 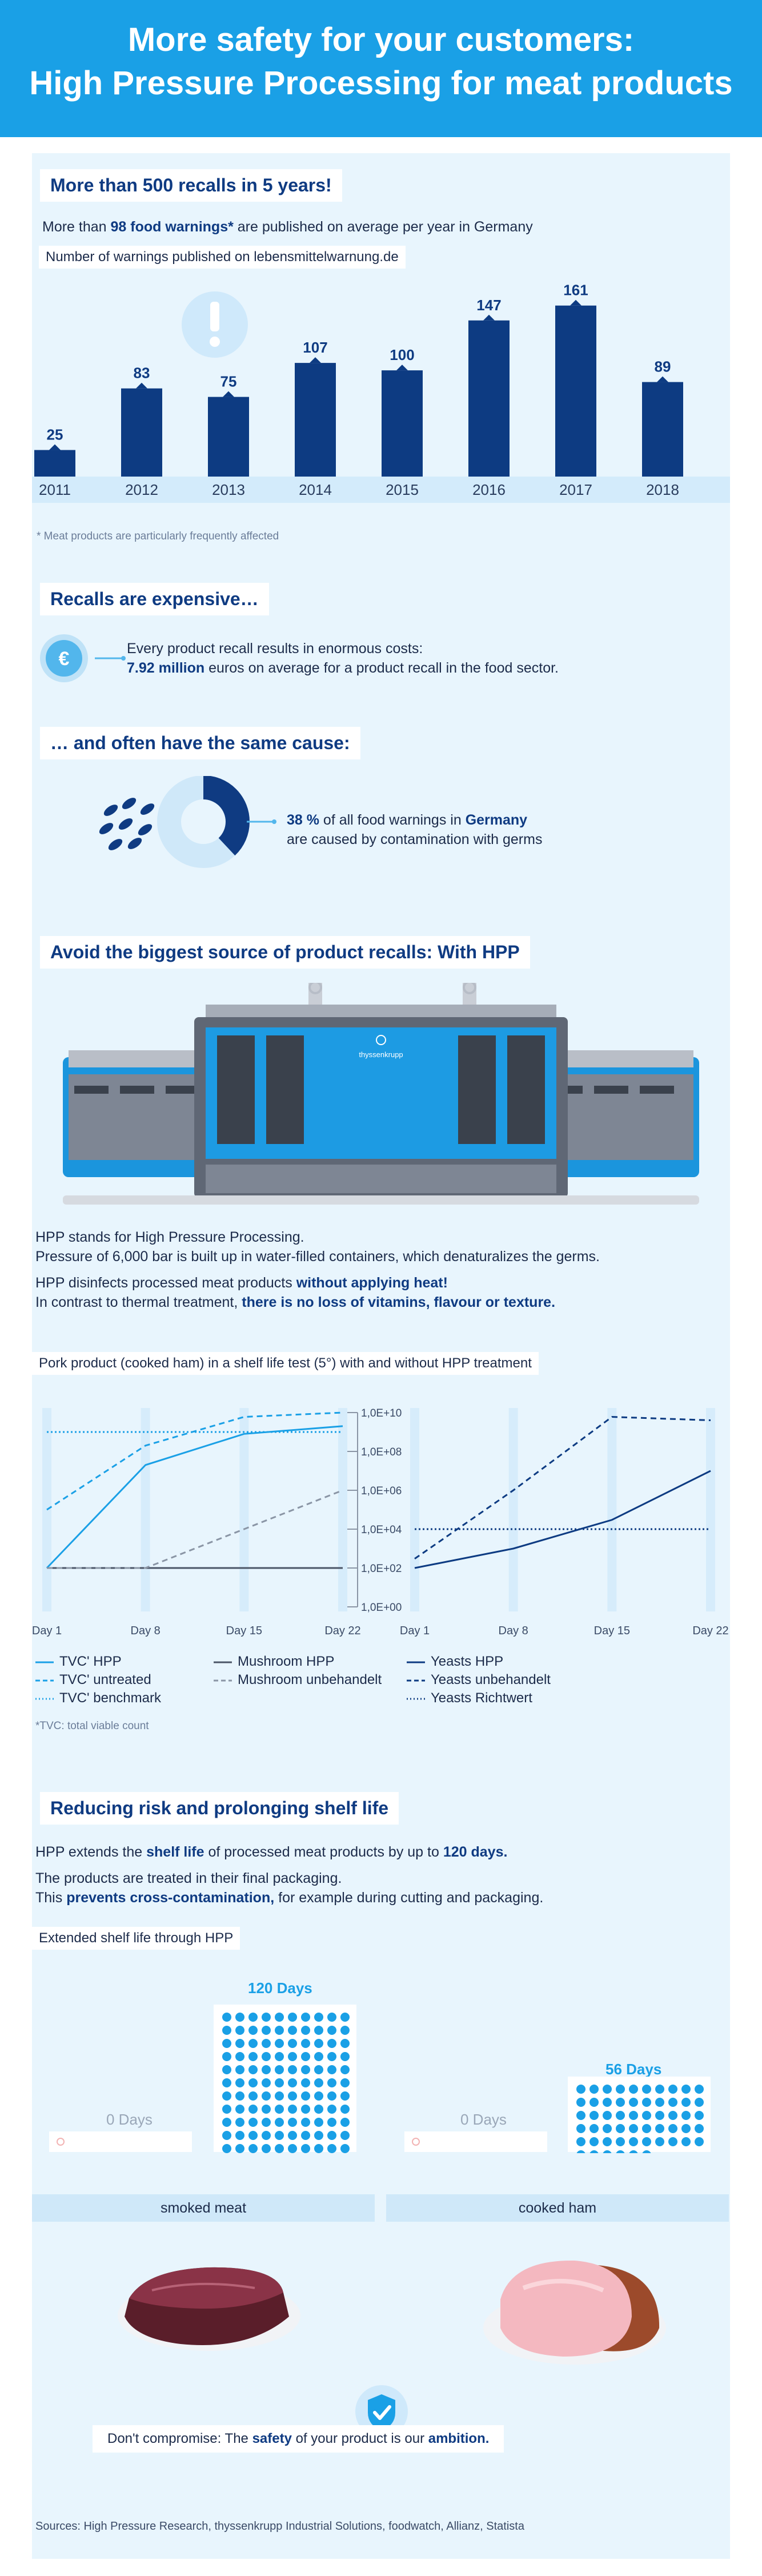 I want to click on bar-value-label: 25, so click(x=55, y=434).